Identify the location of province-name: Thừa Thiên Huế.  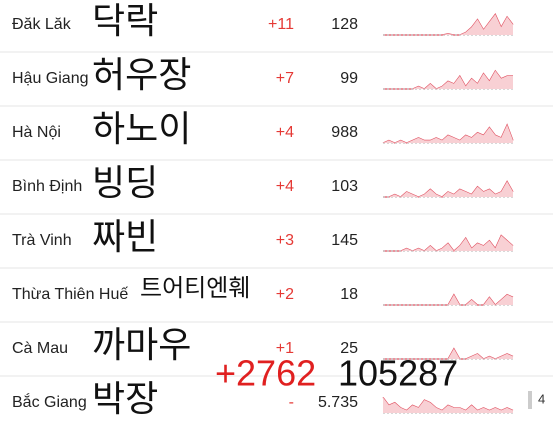
(70, 294).